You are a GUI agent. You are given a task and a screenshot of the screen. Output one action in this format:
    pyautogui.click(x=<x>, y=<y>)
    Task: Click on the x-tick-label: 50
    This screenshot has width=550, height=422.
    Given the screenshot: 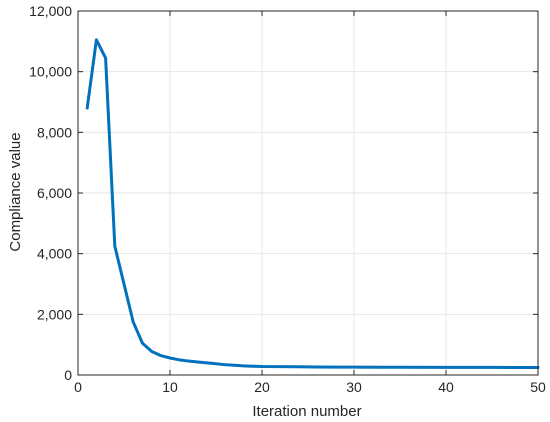 What is the action you would take?
    pyautogui.click(x=538, y=387)
    